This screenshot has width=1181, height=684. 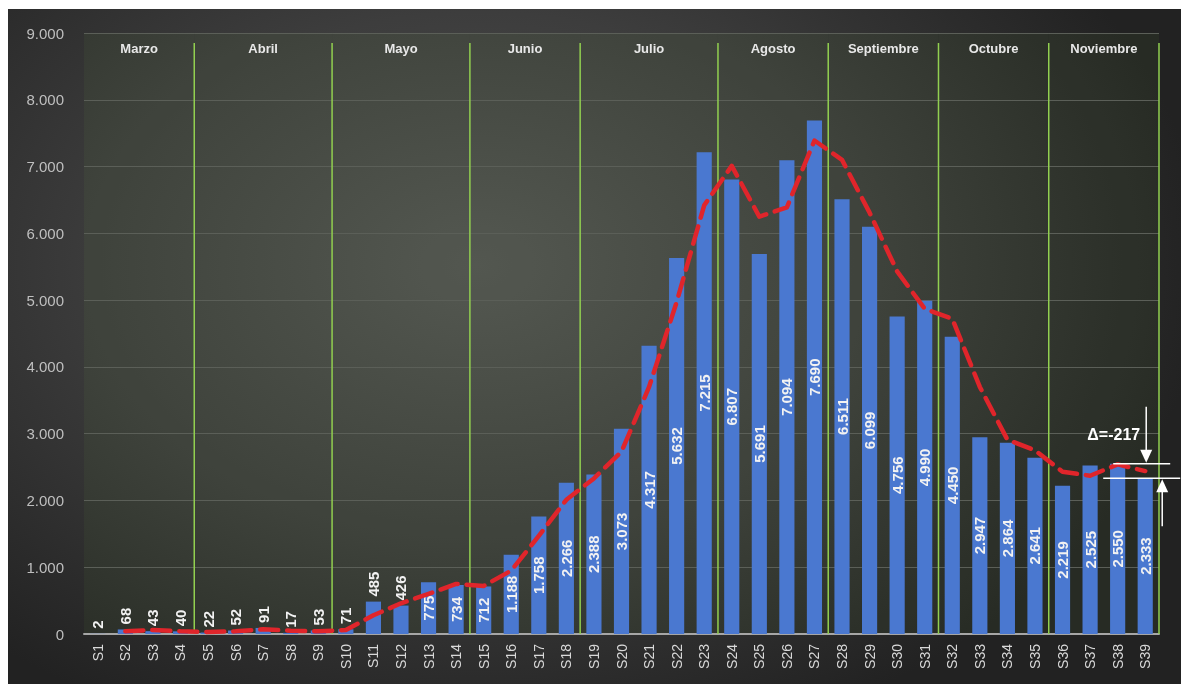 I want to click on data-label: 5.632, so click(x=677, y=446).